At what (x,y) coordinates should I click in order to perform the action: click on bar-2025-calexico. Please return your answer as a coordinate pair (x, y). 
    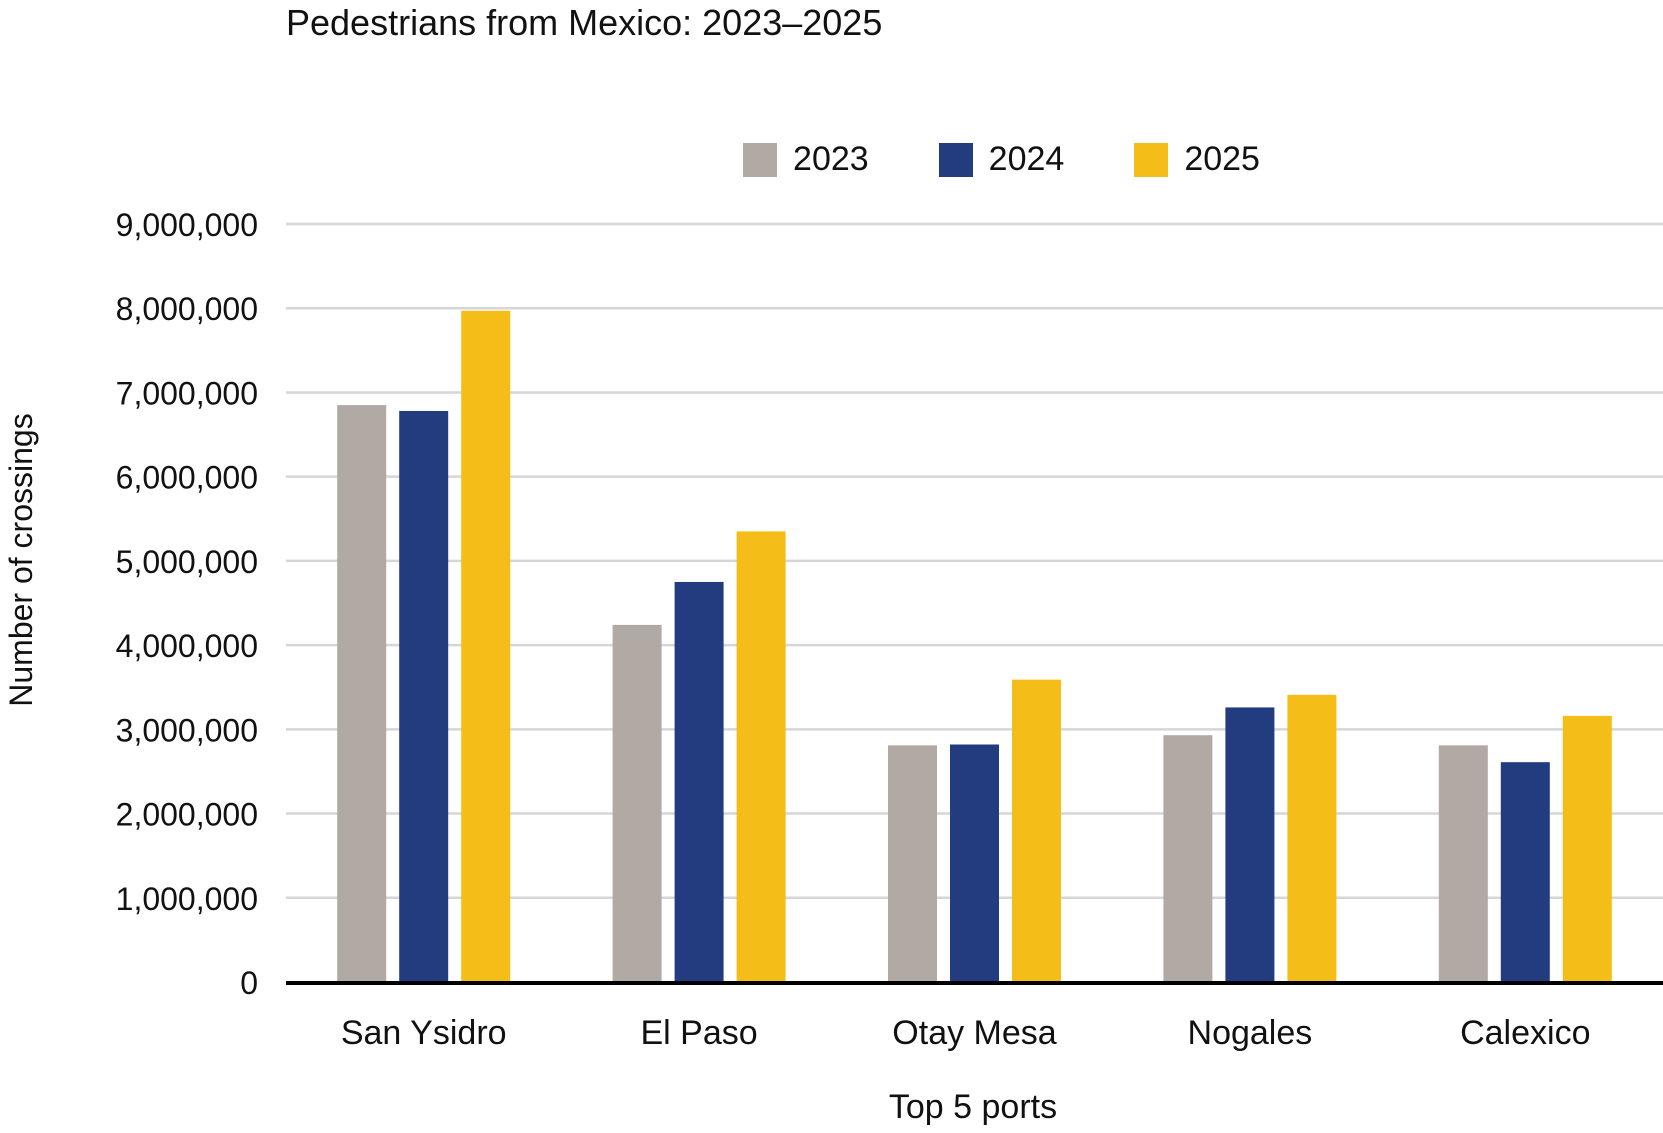
    Looking at the image, I should click on (1587, 848).